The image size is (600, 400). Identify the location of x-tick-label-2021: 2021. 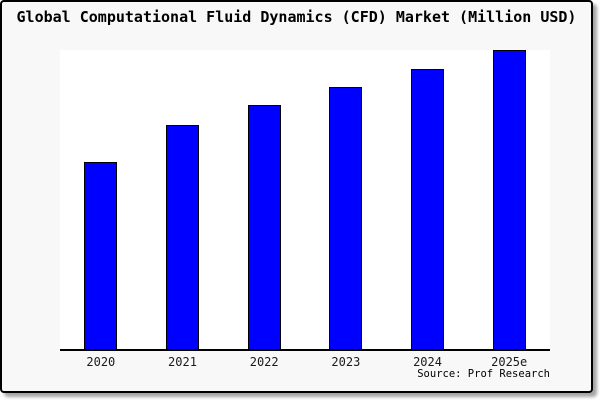
(182, 362).